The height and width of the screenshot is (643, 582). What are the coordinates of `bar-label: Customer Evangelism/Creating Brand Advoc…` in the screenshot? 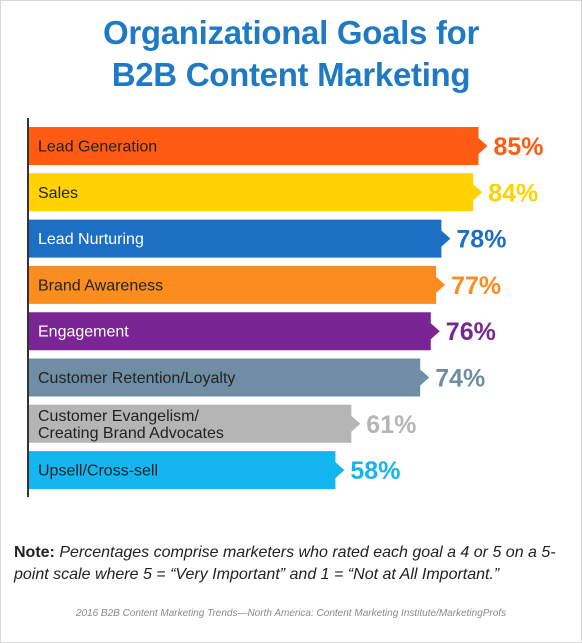 It's located at (131, 425).